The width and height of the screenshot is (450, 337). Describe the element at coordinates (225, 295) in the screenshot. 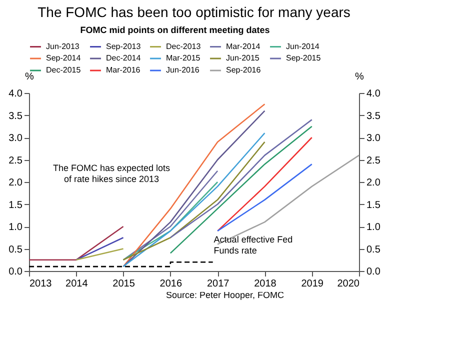

I see `source-note: Source: Peter Hooper, FOMC` at that location.